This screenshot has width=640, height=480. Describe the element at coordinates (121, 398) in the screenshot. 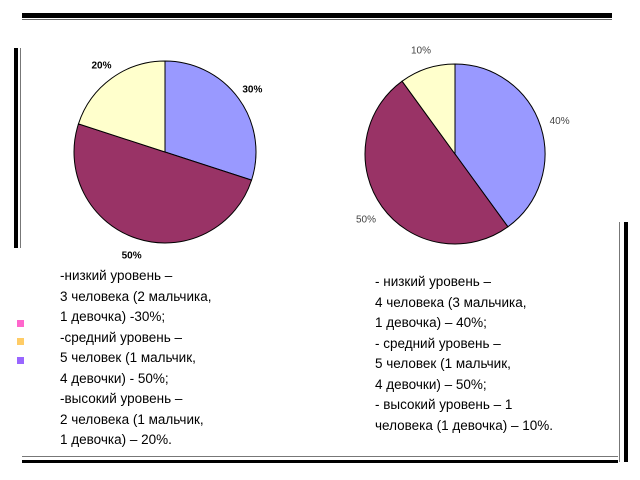

I see `legend-left-line: -высокий уровень –` at that location.